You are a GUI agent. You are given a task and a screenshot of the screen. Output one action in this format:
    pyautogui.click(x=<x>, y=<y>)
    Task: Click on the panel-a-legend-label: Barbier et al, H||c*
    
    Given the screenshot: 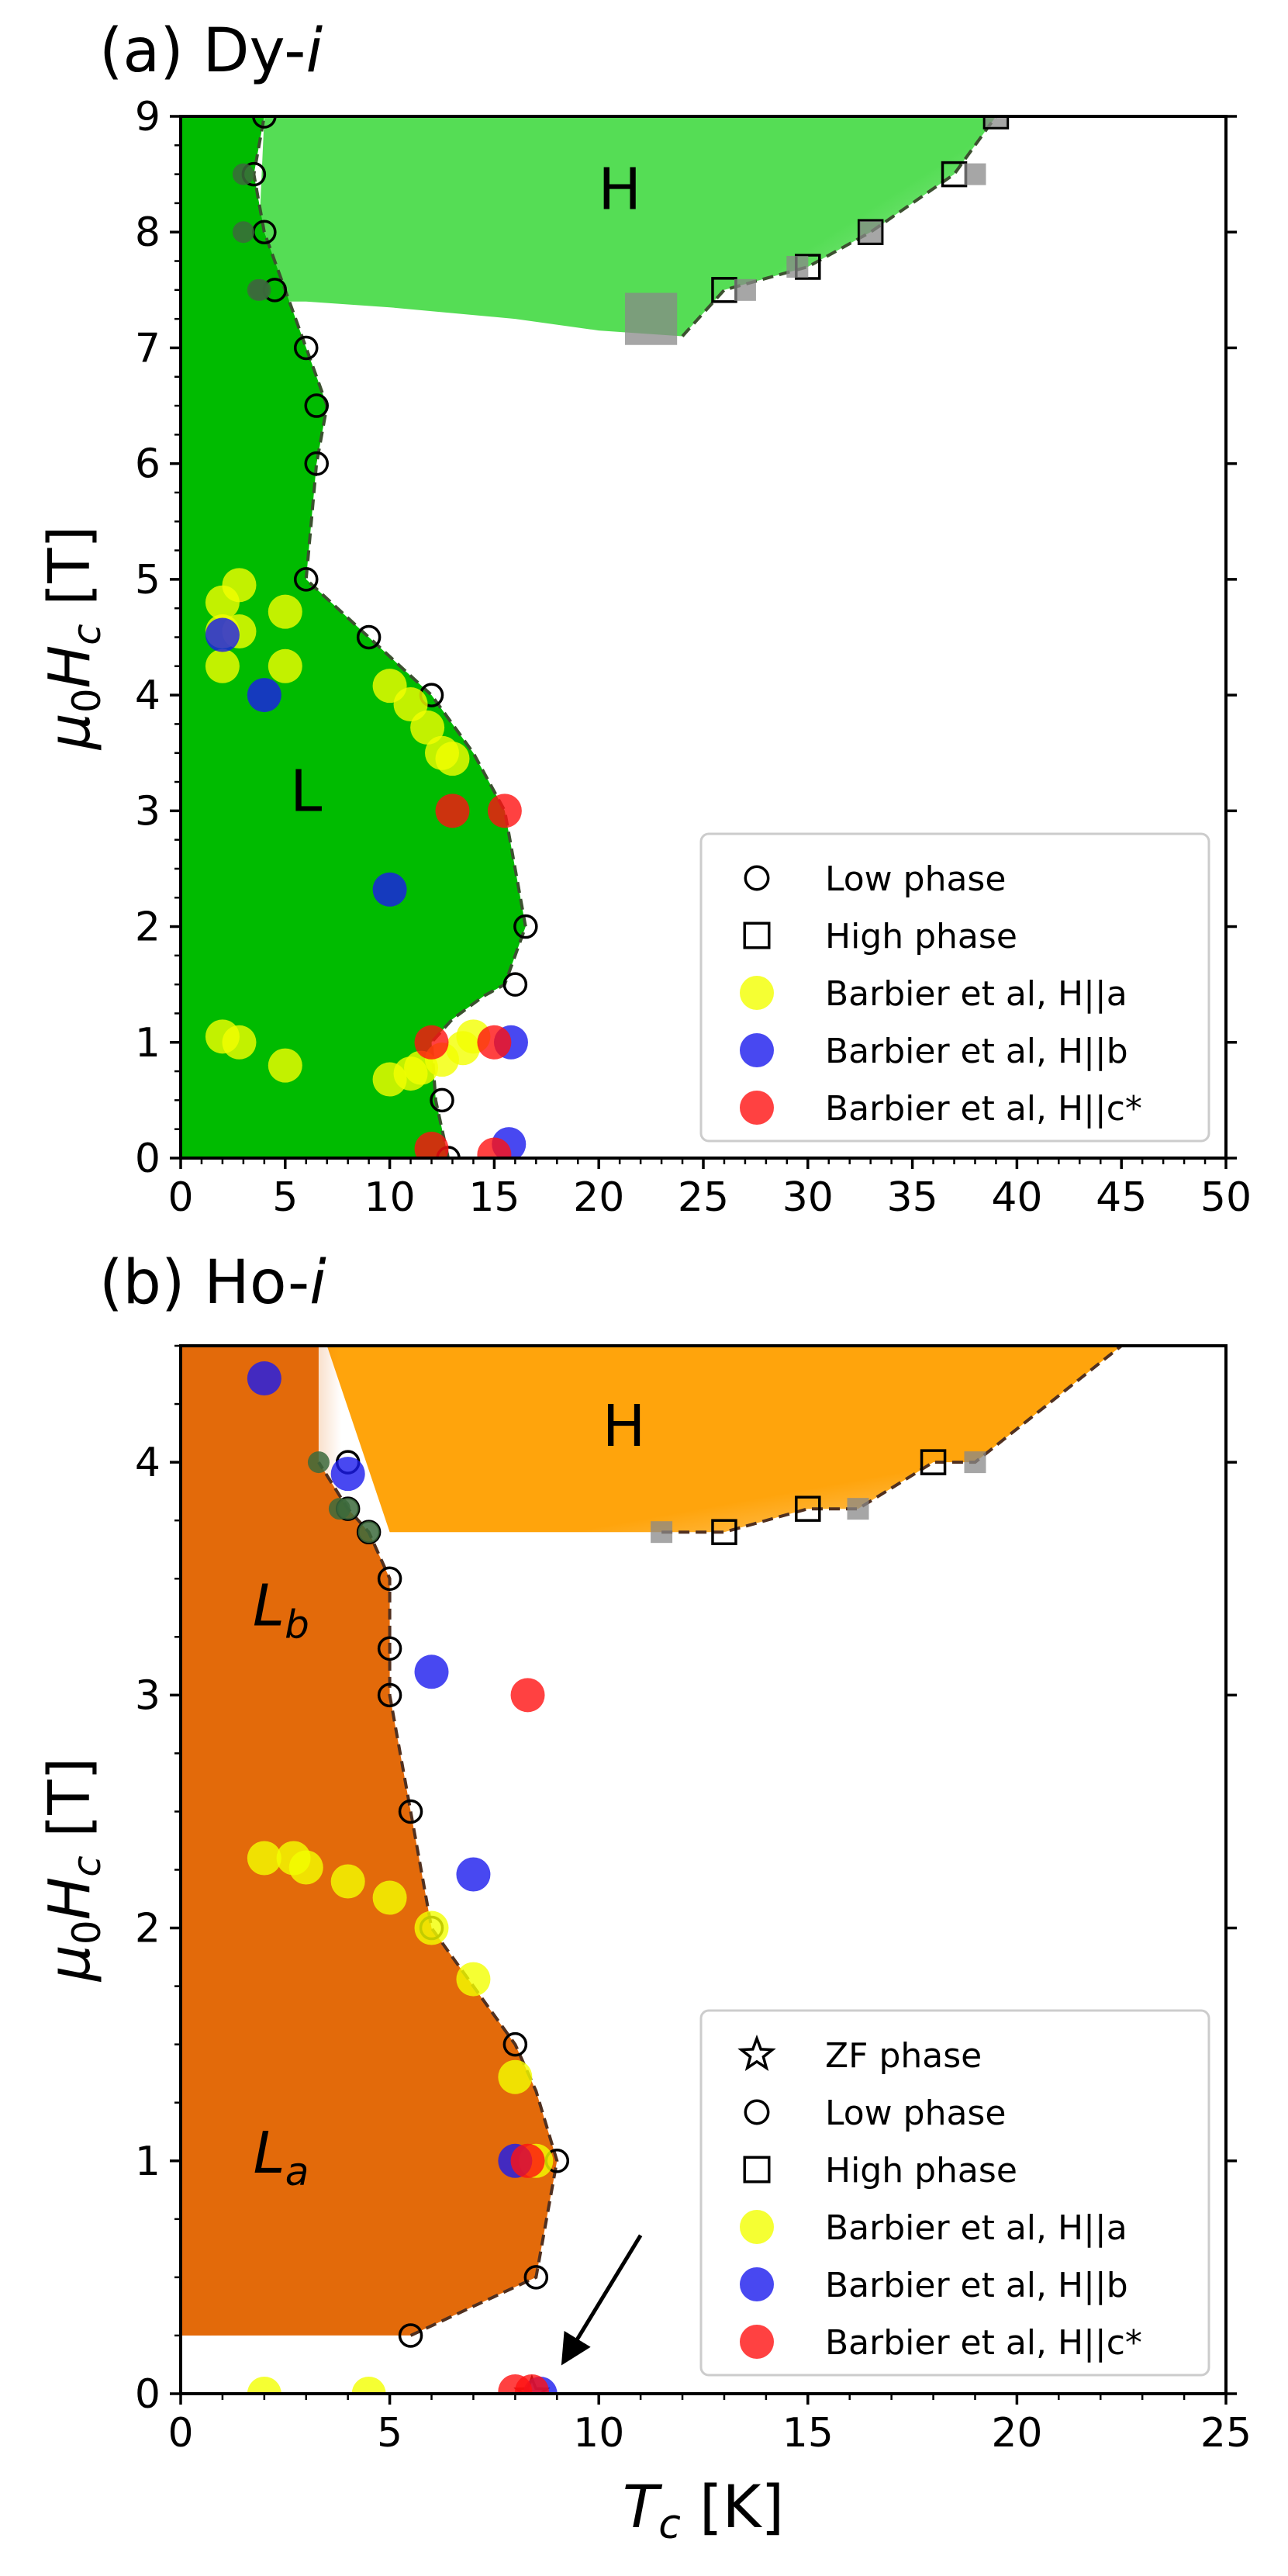 What is the action you would take?
    pyautogui.click(x=984, y=1109)
    